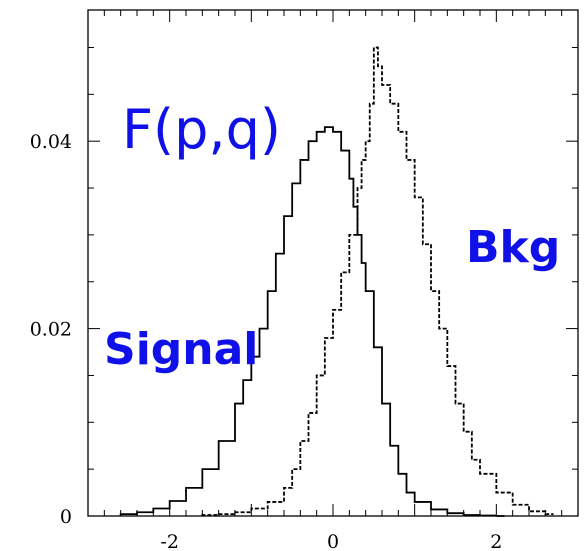 Image resolution: width=588 pixels, height=551 pixels. What do you see at coordinates (51, 330) in the screenshot?
I see `y-tick-label: 0.02` at bounding box center [51, 330].